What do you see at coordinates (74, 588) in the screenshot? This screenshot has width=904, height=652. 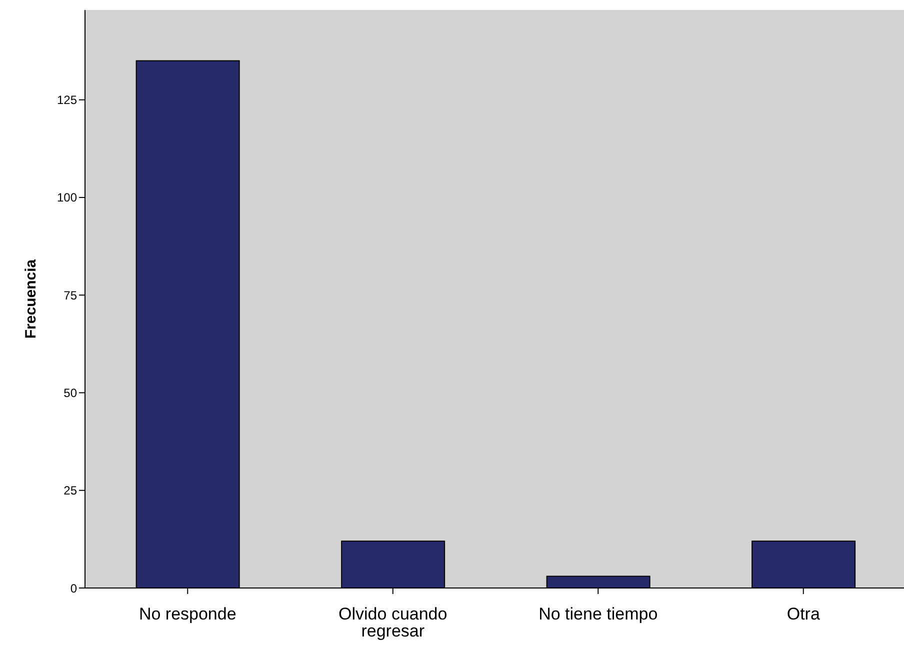 I see `y-tick-label: 0` at bounding box center [74, 588].